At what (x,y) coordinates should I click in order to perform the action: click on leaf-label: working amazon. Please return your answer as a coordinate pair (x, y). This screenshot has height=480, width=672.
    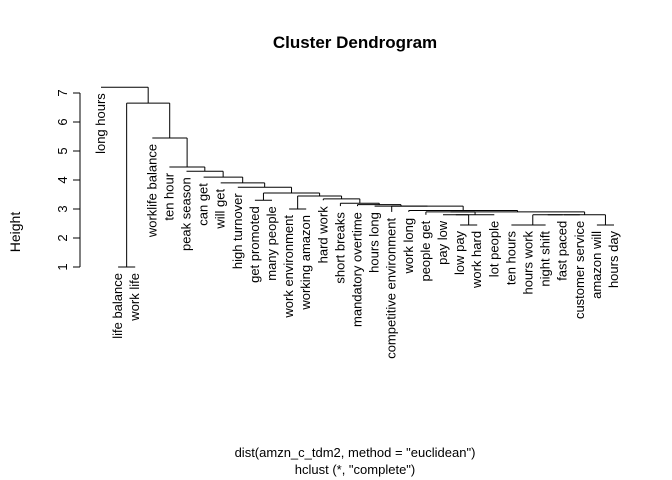
    Looking at the image, I should click on (305, 263).